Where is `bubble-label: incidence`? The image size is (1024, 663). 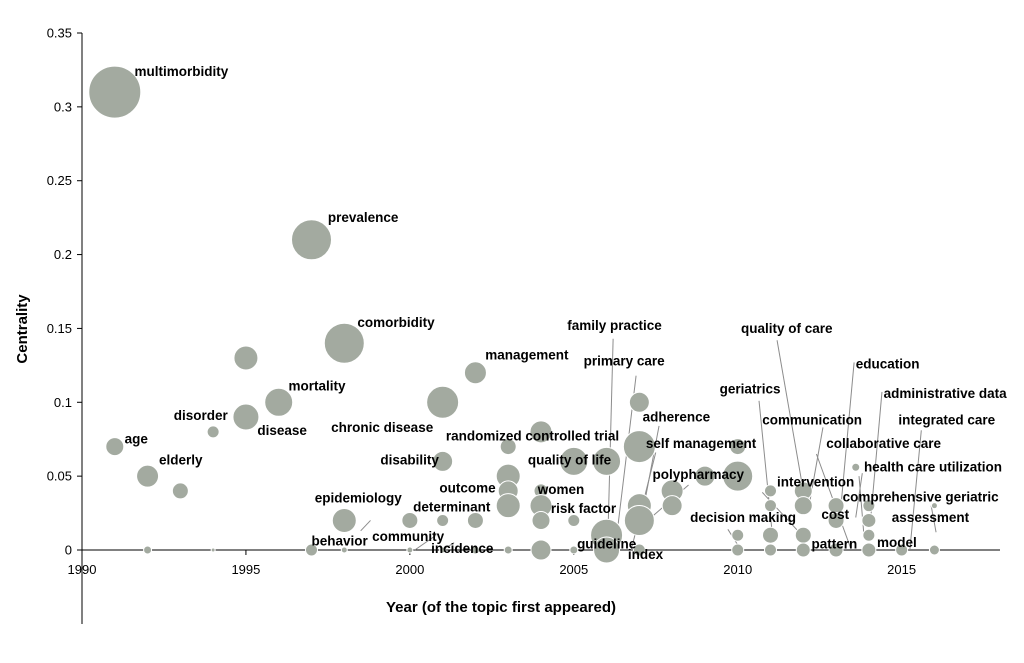 bubble-label: incidence is located at coordinates (462, 548).